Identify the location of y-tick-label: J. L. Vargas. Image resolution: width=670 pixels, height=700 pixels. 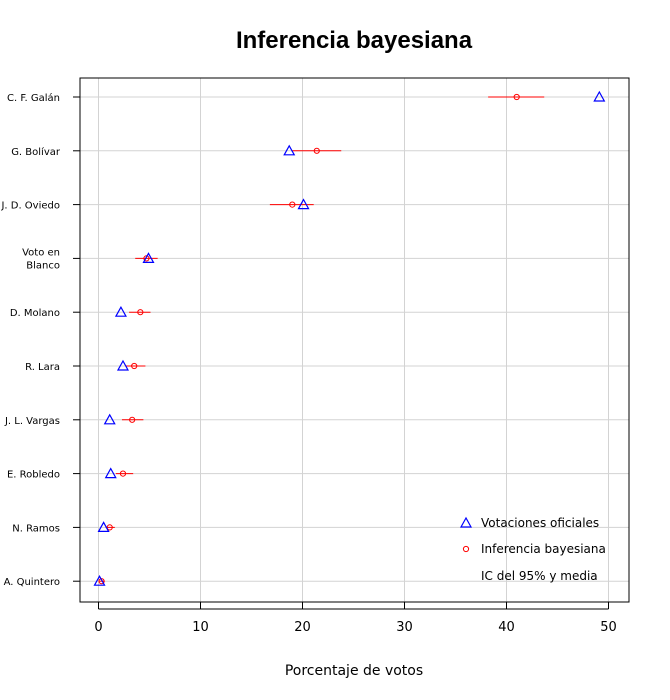
(32, 421).